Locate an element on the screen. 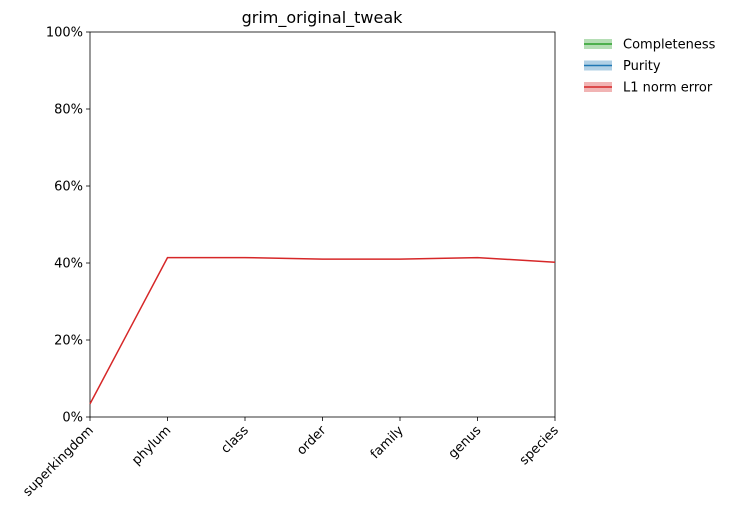  y-tick-label: 20% is located at coordinates (68, 341).